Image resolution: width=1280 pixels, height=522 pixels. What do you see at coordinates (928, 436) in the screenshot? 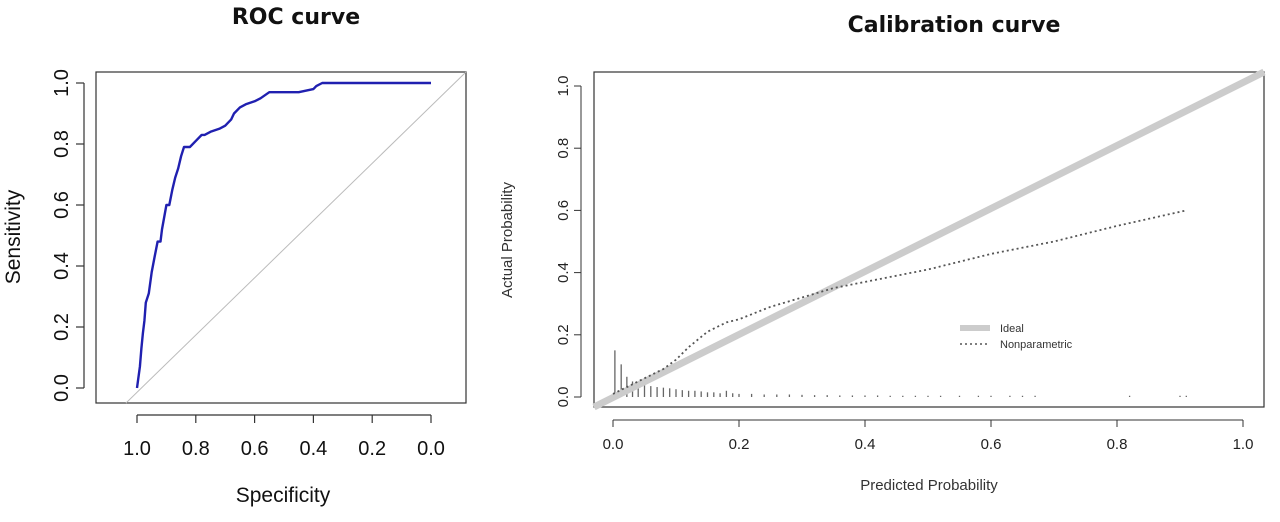
I see `calibration-x-axis: 0.0 0.2 0.4 0.6 0.8 1.0` at bounding box center [928, 436].